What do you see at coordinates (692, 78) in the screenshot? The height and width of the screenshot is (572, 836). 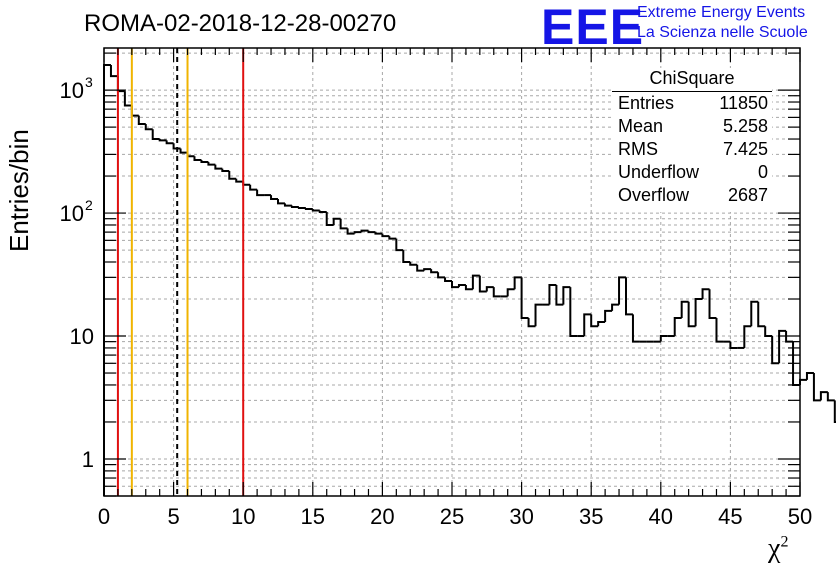 I see `stats-title: ChiSquare` at bounding box center [692, 78].